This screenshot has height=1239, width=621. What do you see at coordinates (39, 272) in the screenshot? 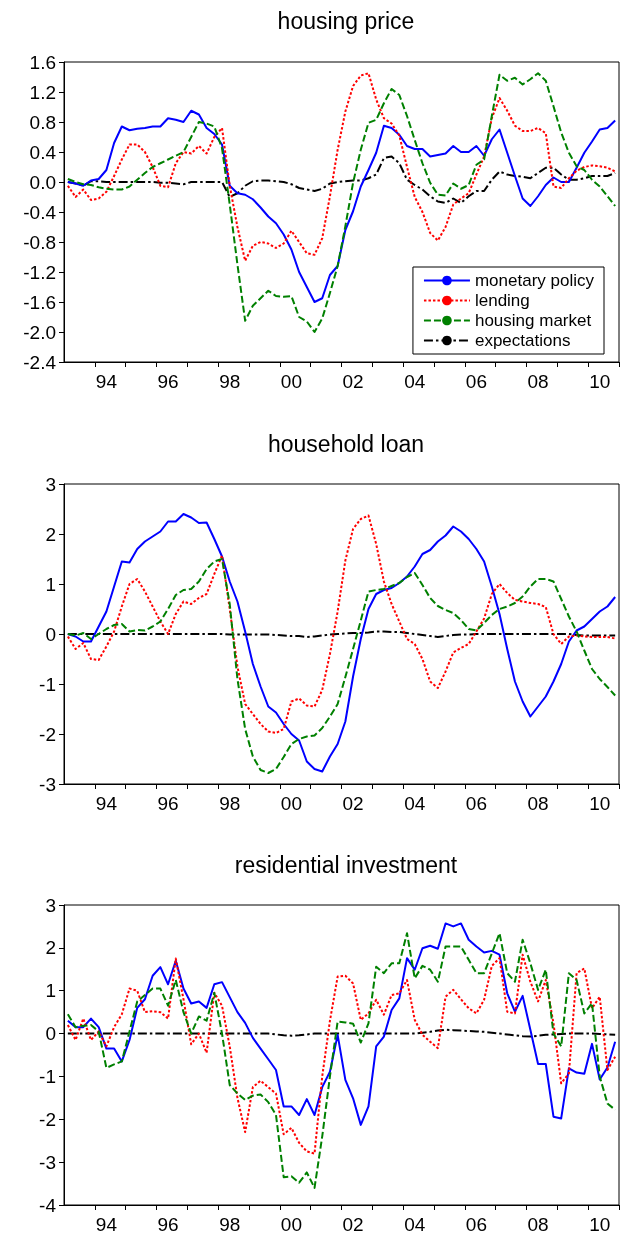
I see `y-tick-label: -1.2` at bounding box center [39, 272].